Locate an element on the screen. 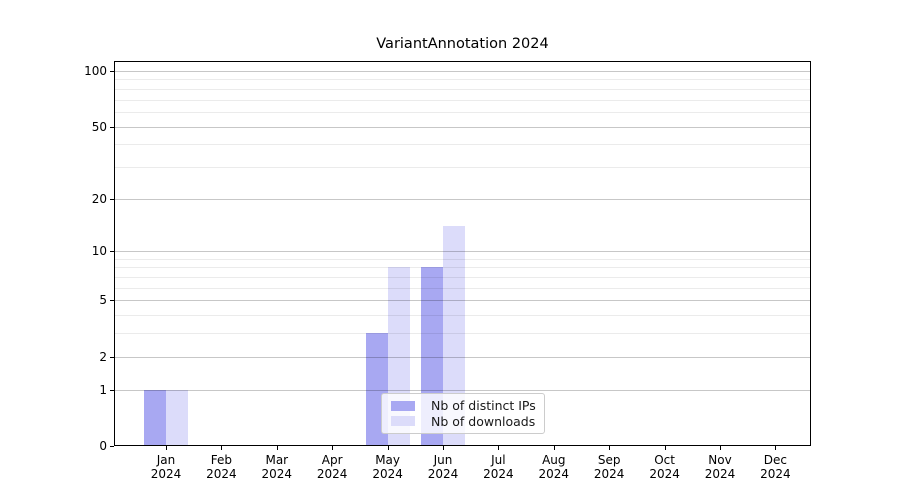 The width and height of the screenshot is (900, 500). x-axis-tick-year-sep: 2024 is located at coordinates (609, 473).